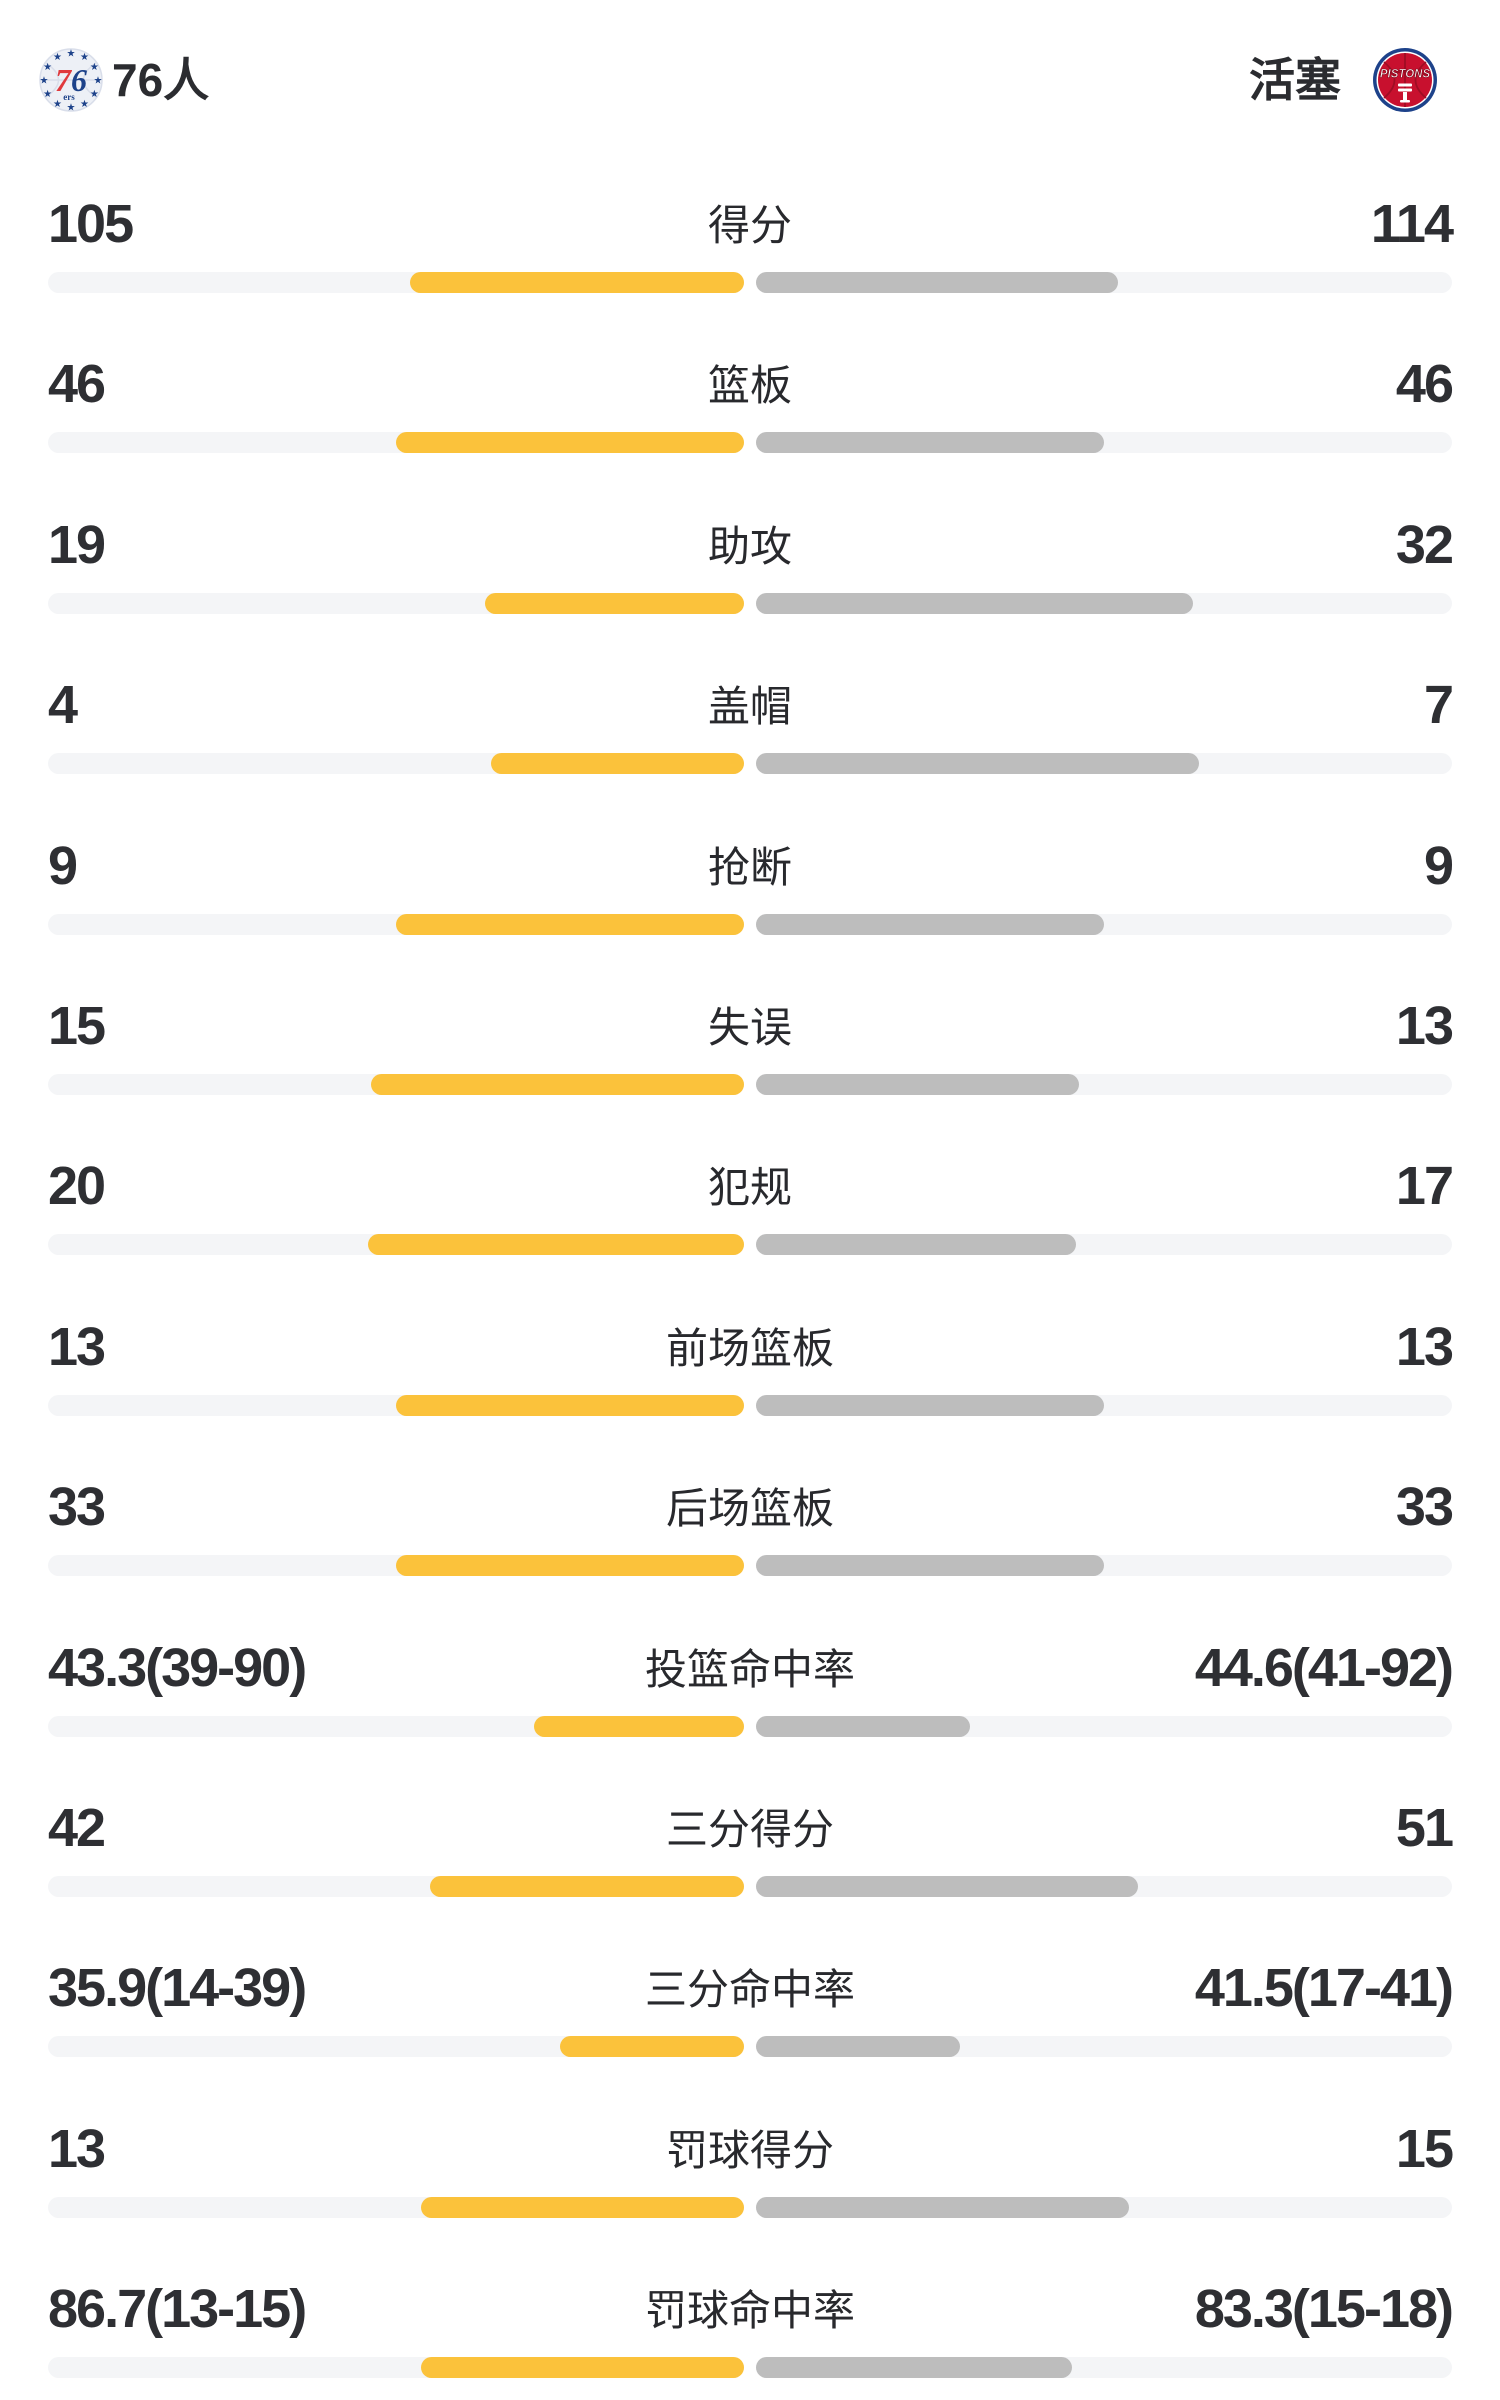 This screenshot has width=1500, height=2400. Describe the element at coordinates (1324, 2309) in the screenshot. I see `right-team-value: 83.3(15-18)` at that location.